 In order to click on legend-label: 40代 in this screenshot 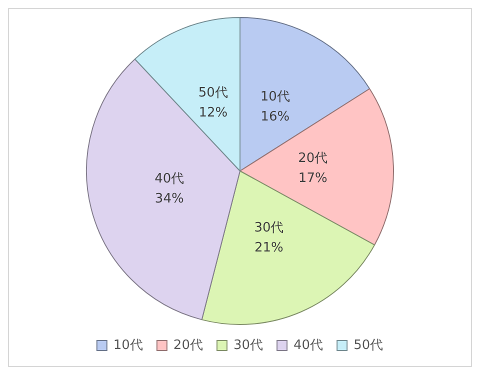, I will do `click(309, 345)`.